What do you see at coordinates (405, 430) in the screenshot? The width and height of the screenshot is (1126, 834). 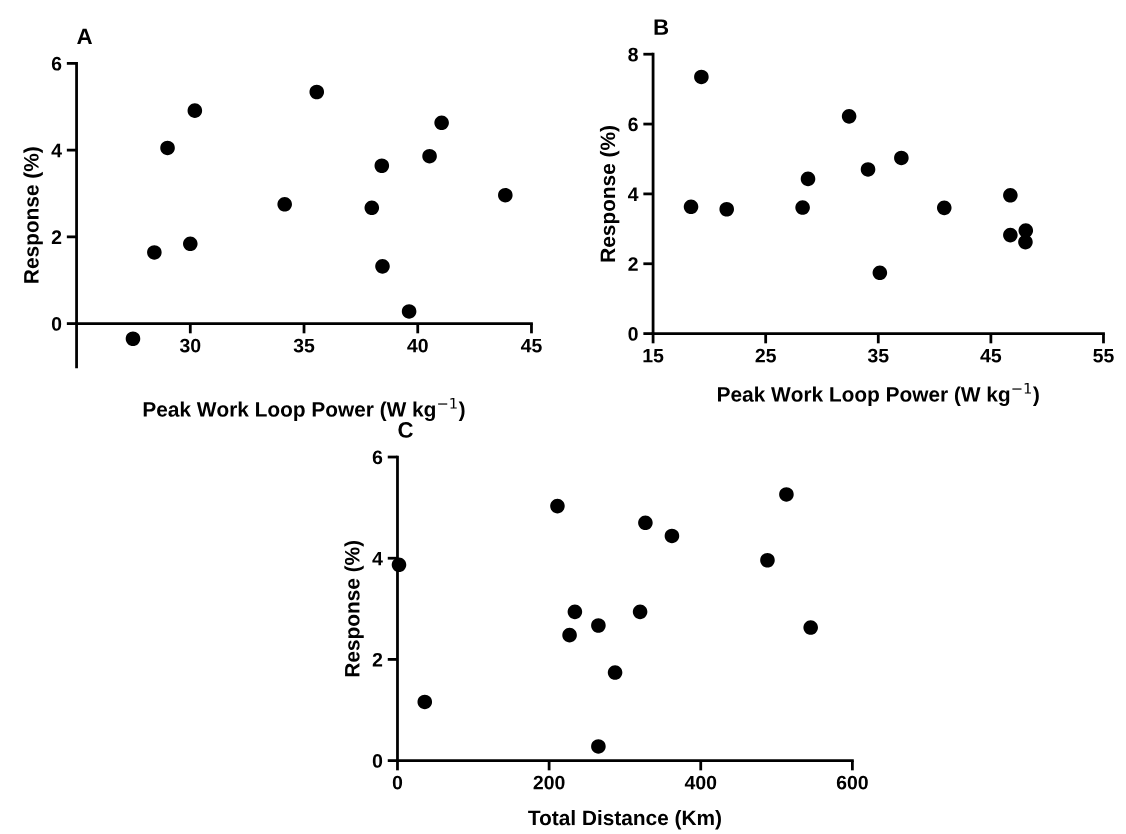 I see `chart-title: C` at bounding box center [405, 430].